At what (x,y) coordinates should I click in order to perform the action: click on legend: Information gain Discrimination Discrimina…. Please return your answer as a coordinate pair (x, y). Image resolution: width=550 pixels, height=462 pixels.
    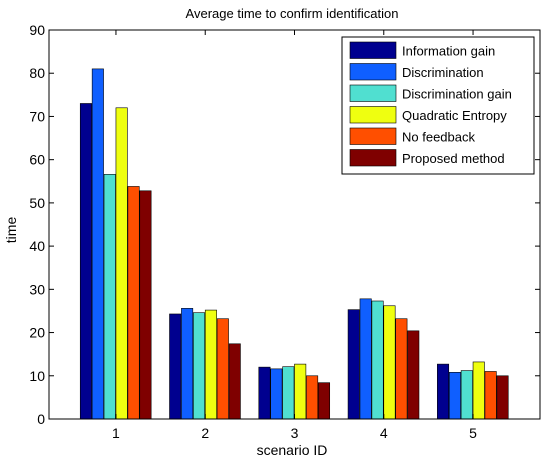
    Looking at the image, I should click on (438, 105).